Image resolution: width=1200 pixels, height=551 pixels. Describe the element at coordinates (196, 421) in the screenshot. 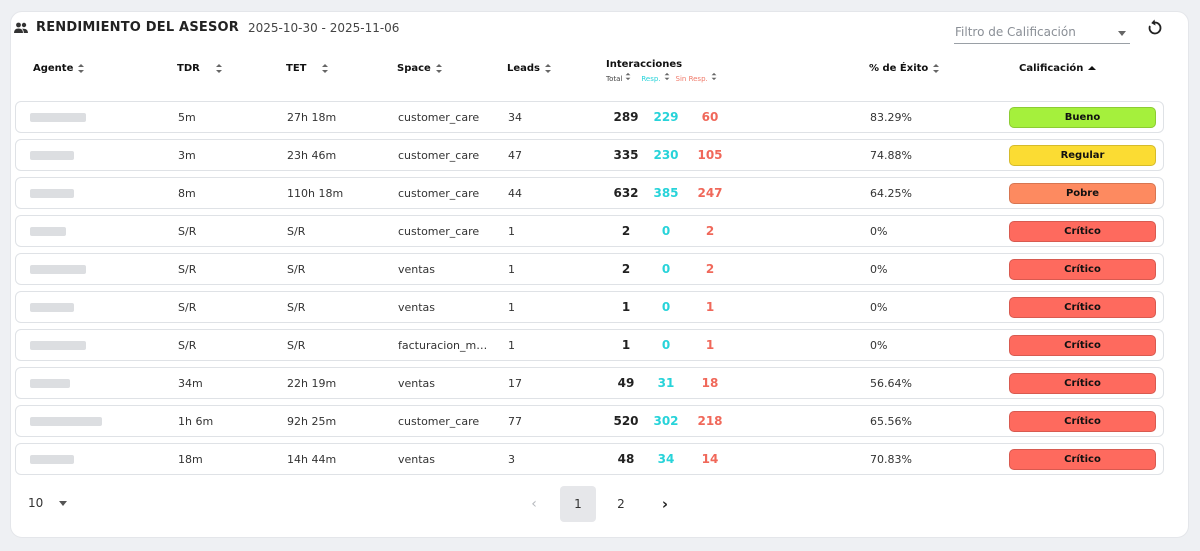

I see `tdr-cell: 1h 6m` at that location.